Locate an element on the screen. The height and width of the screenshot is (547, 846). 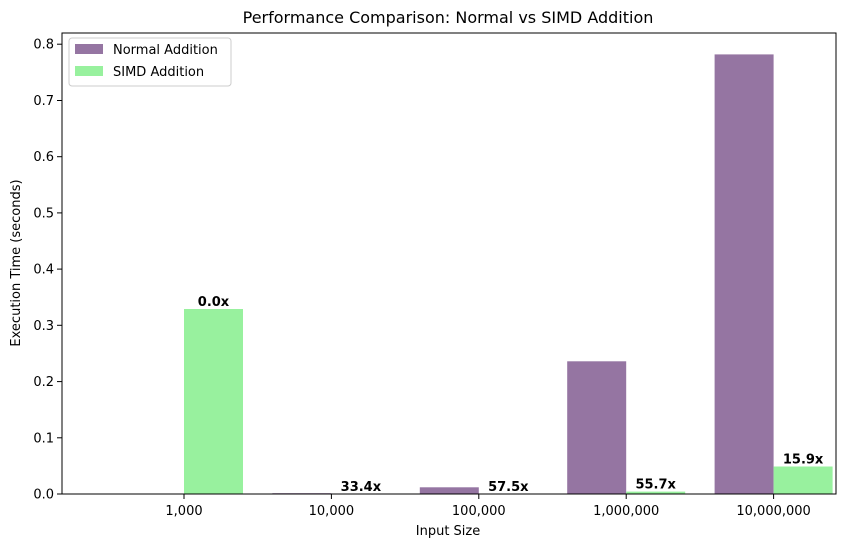
legend-label-0: Normal Addition is located at coordinates (165, 50).